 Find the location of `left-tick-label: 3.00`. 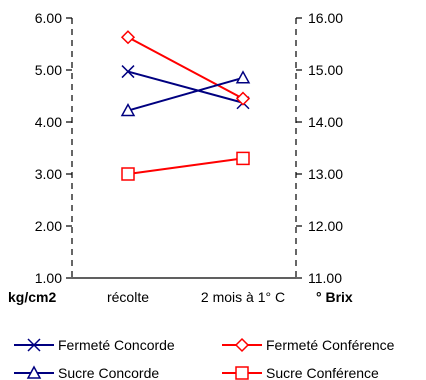

left-tick-label: 3.00 is located at coordinates (48, 174).